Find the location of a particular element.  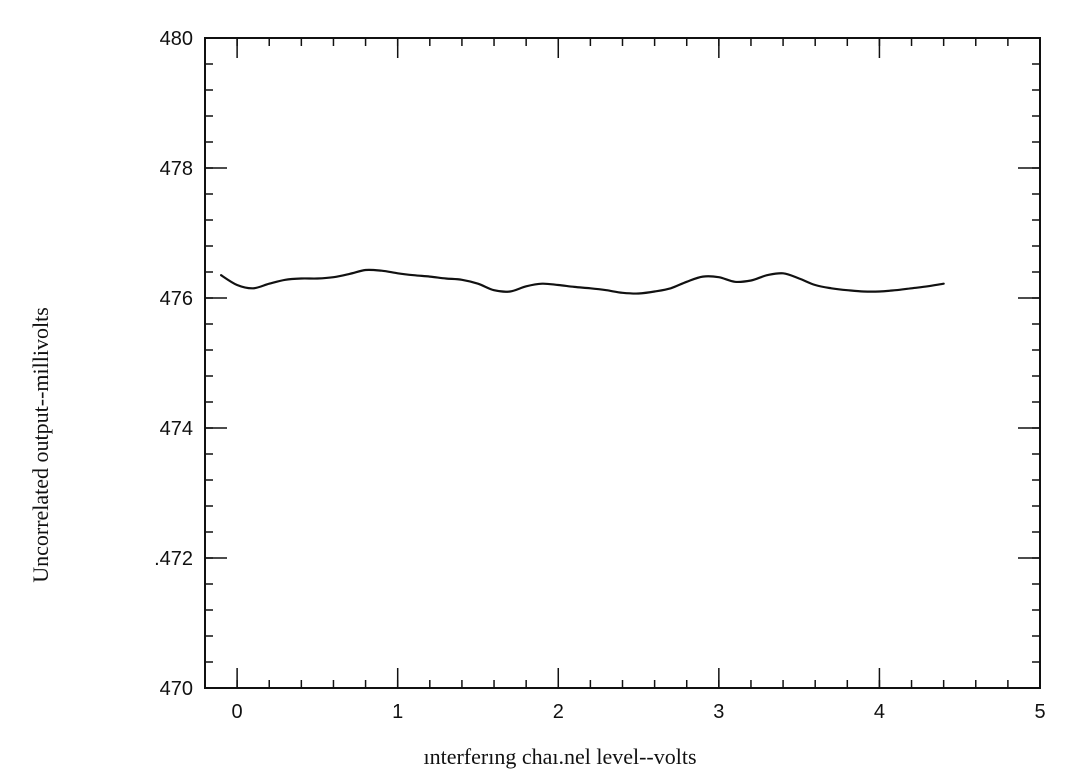

y-tick-label: .472 is located at coordinates (173, 559).